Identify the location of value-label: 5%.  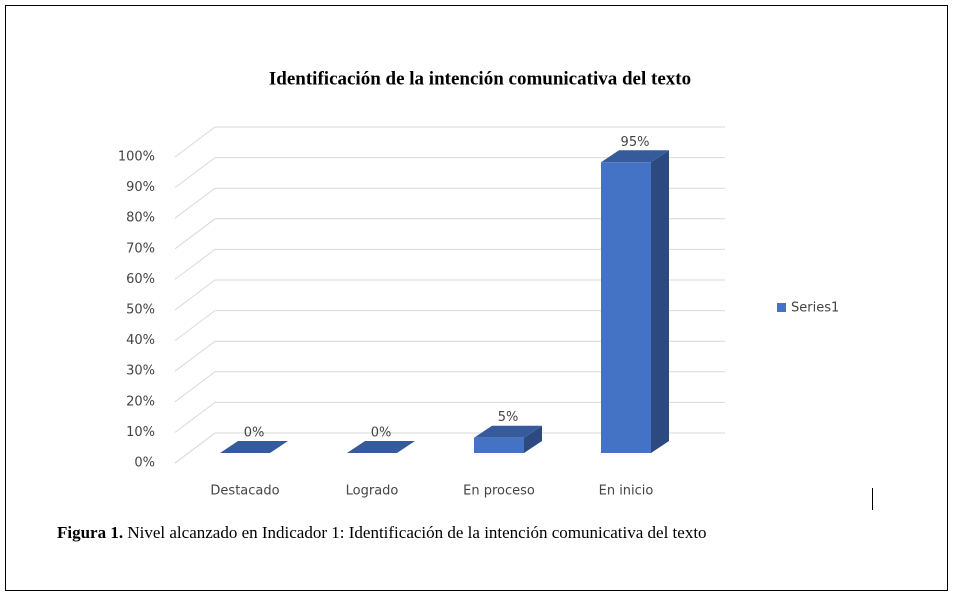
(508, 417).